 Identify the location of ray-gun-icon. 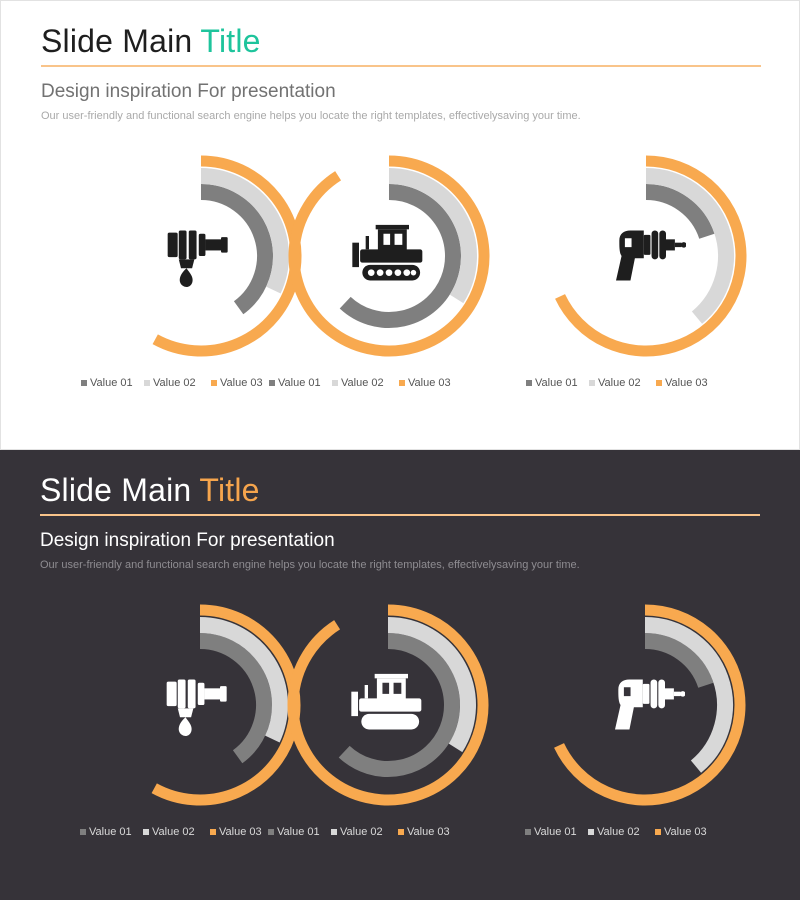
(645, 705).